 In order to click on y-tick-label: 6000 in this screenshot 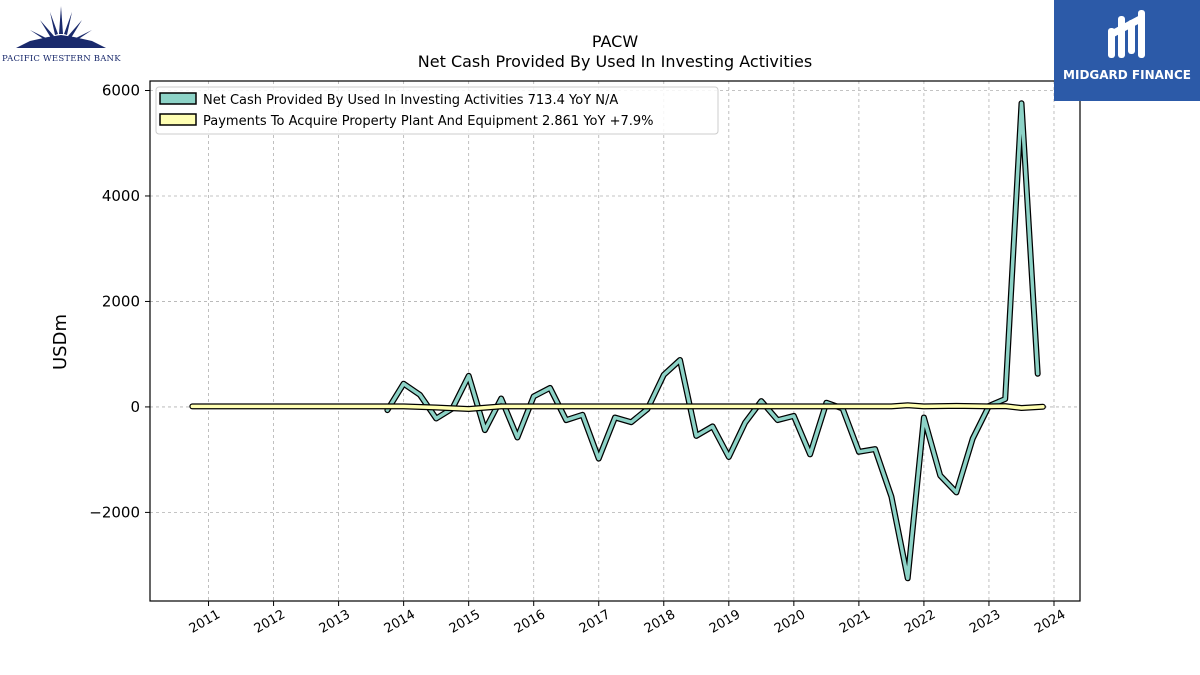, I will do `click(121, 90)`.